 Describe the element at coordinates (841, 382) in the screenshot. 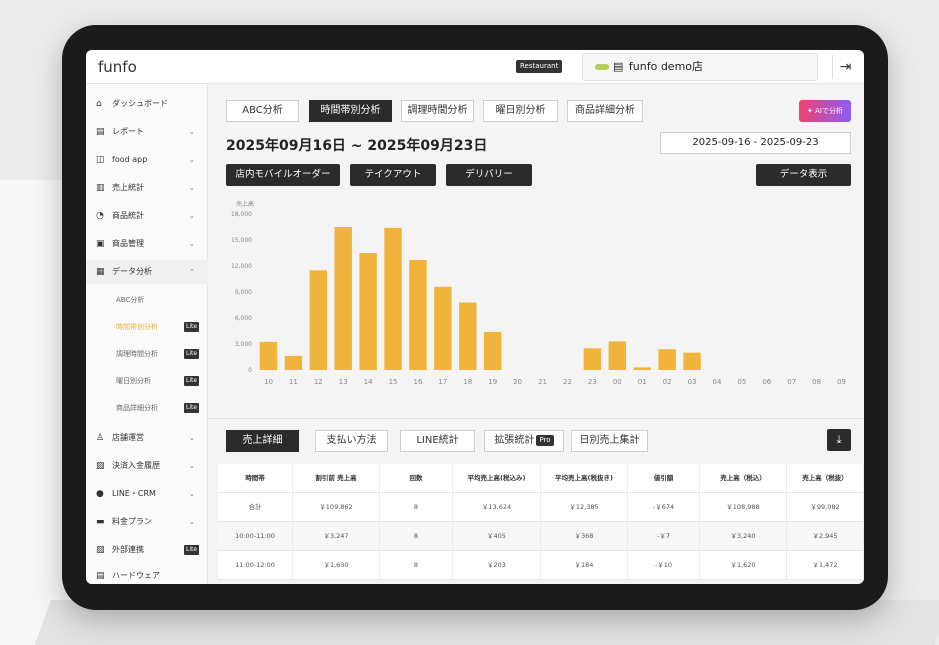

I see `x-tick-label: 09` at that location.